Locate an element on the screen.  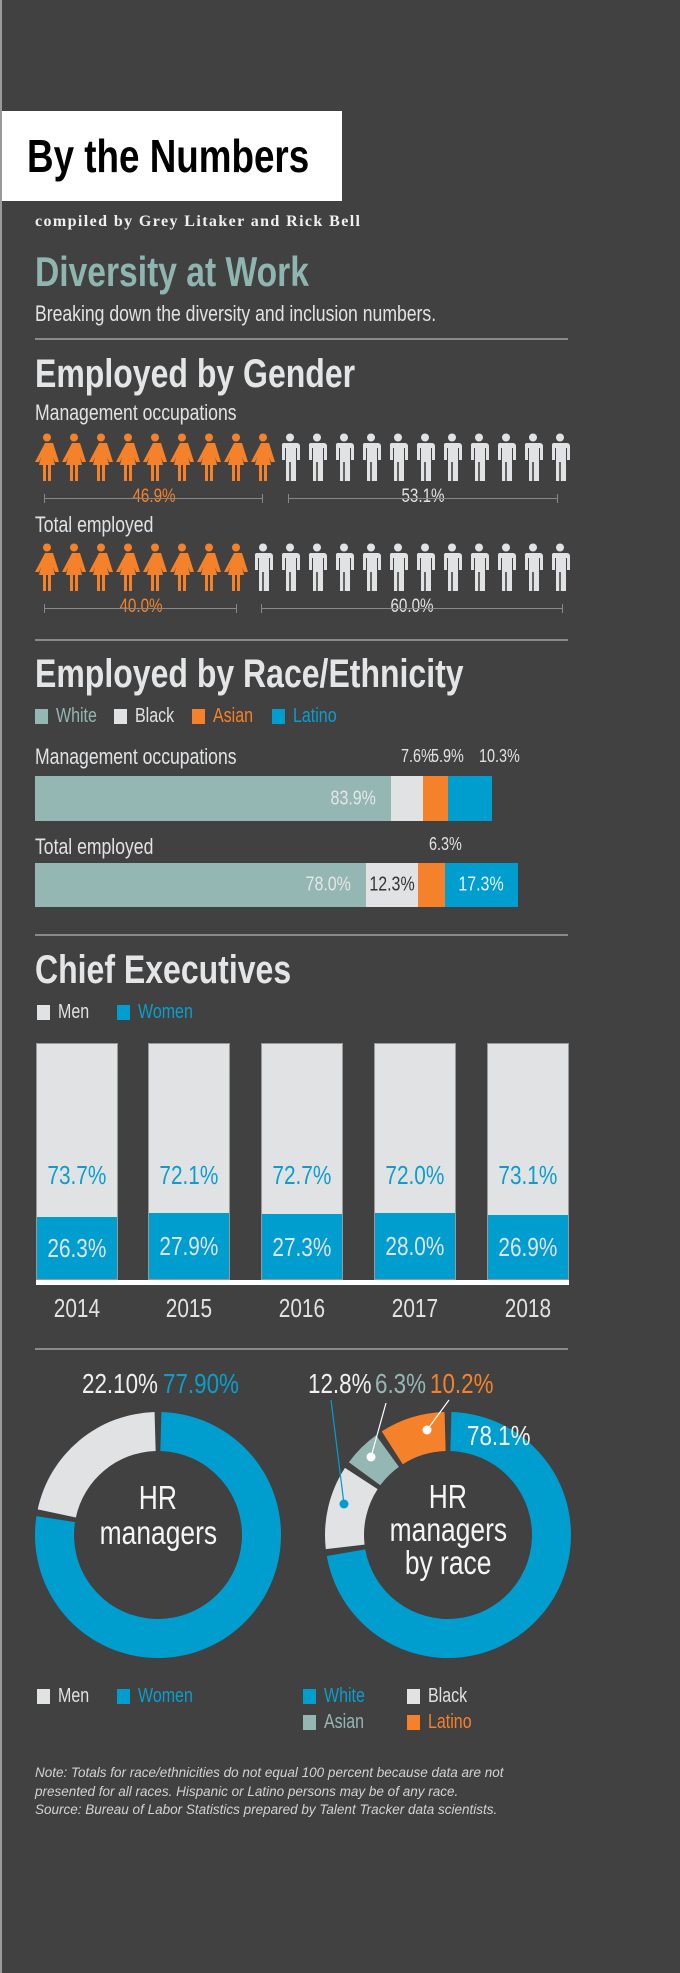
headline: Diversity at Work is located at coordinates (172, 271).